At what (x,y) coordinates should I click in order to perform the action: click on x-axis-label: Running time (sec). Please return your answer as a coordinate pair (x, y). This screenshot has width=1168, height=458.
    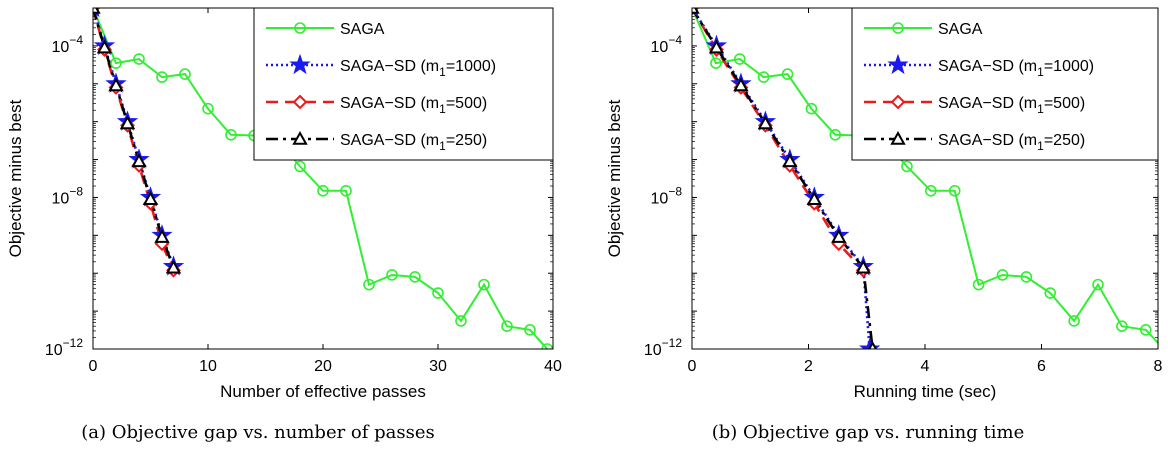
    Looking at the image, I should click on (925, 391).